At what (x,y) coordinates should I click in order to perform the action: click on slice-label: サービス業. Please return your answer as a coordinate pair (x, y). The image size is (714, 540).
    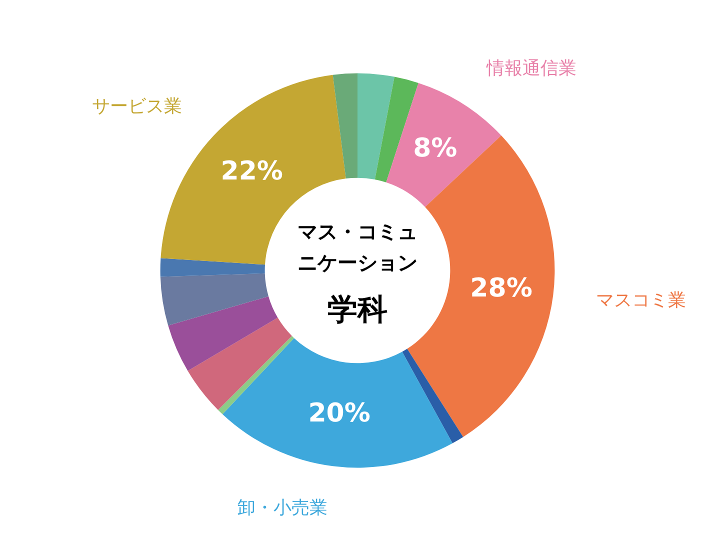
    Looking at the image, I should click on (137, 107).